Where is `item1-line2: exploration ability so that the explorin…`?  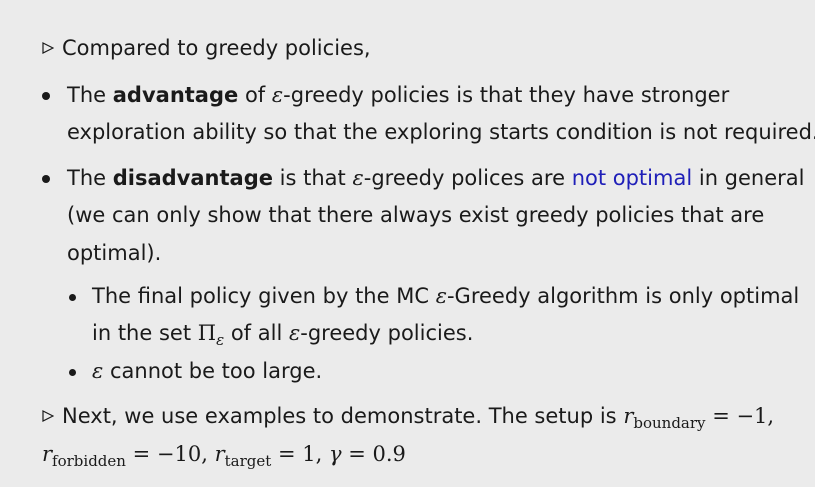
item1-line2: exploration ability so that the explorin… is located at coordinates (441, 132).